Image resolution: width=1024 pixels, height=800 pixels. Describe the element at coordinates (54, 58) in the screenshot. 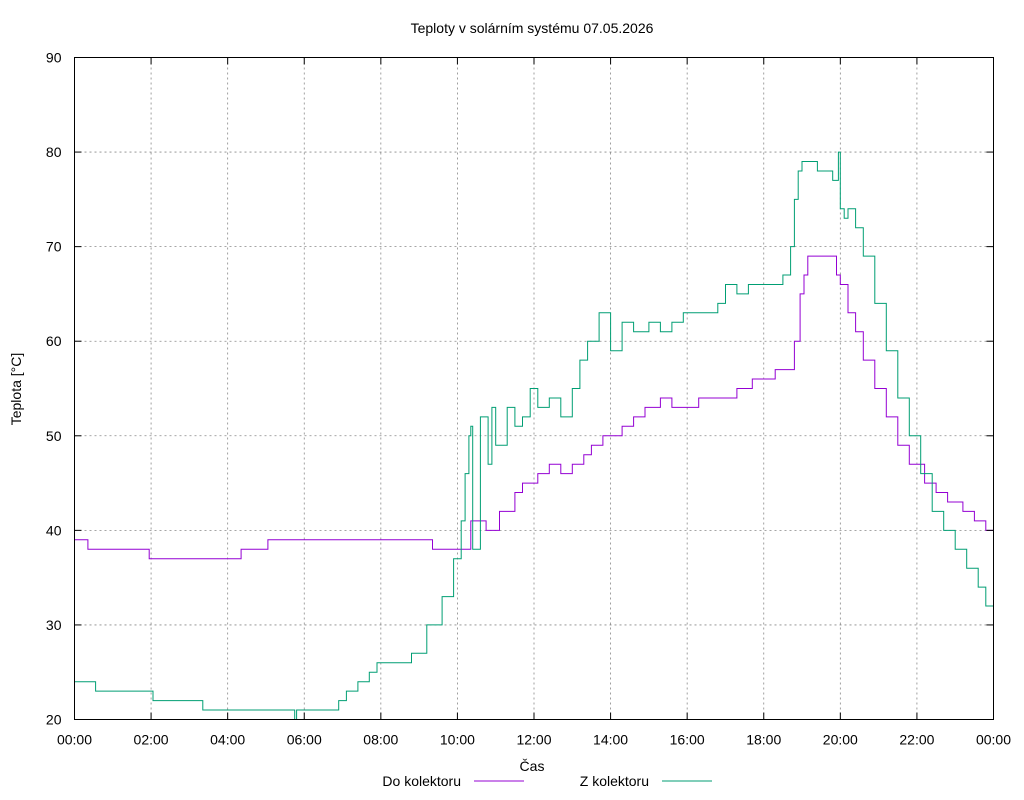

I see `y-tick-label: 90` at that location.